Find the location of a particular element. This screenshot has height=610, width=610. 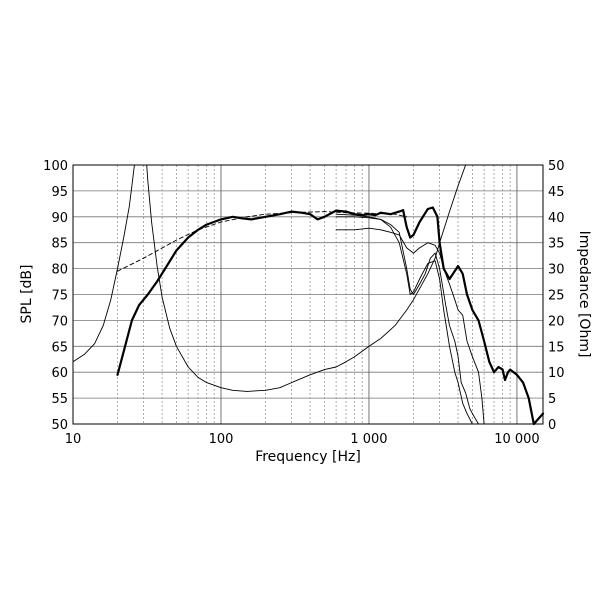

y-right-tick-label: 20 is located at coordinates (556, 321).